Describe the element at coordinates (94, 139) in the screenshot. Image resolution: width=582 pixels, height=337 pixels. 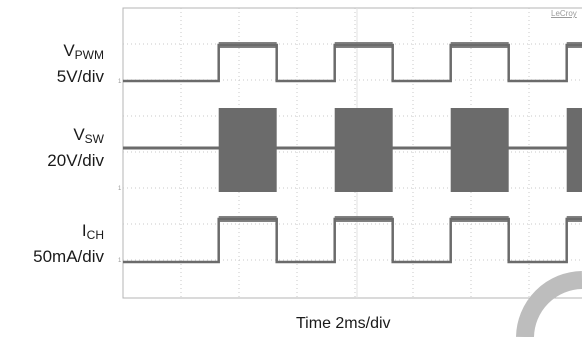
I see `vsw-subscript: SW` at that location.